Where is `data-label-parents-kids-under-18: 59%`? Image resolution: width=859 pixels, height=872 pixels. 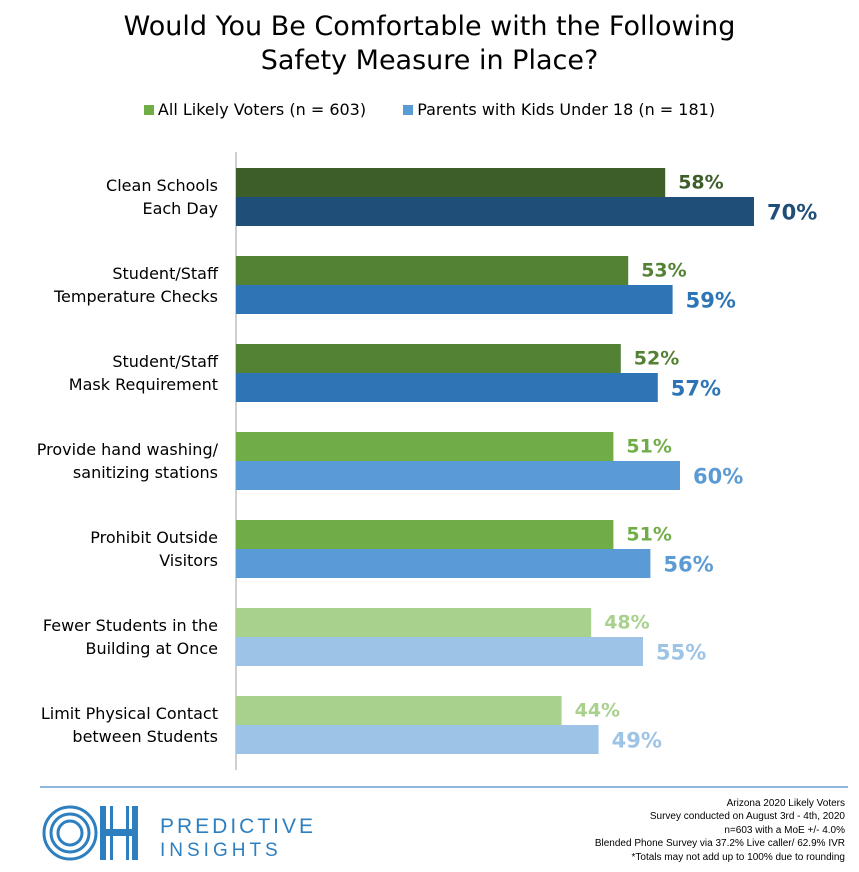 data-label-parents-kids-under-18: 59% is located at coordinates (711, 301).